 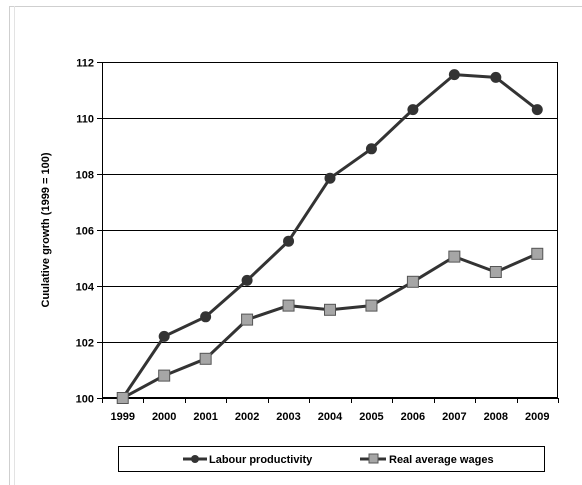 I want to click on legend-marker-circle, so click(x=195, y=459).